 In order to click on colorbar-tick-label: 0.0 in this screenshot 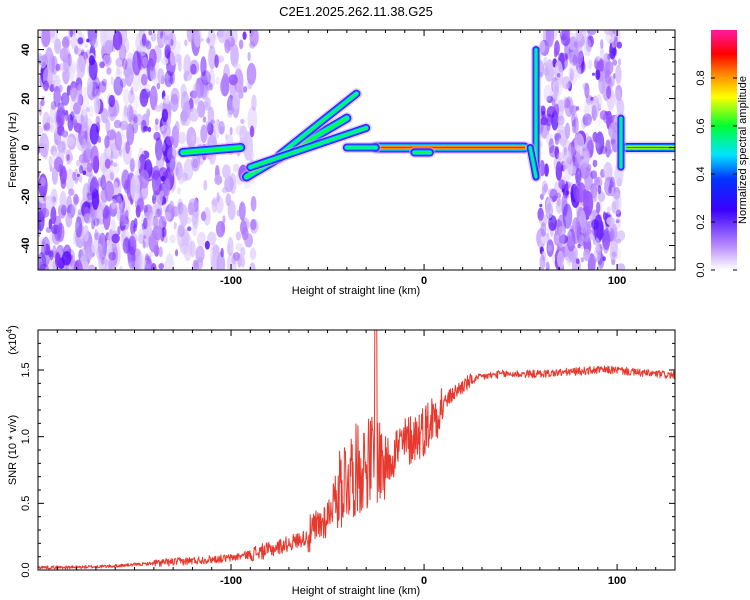, I will do `click(701, 269)`.